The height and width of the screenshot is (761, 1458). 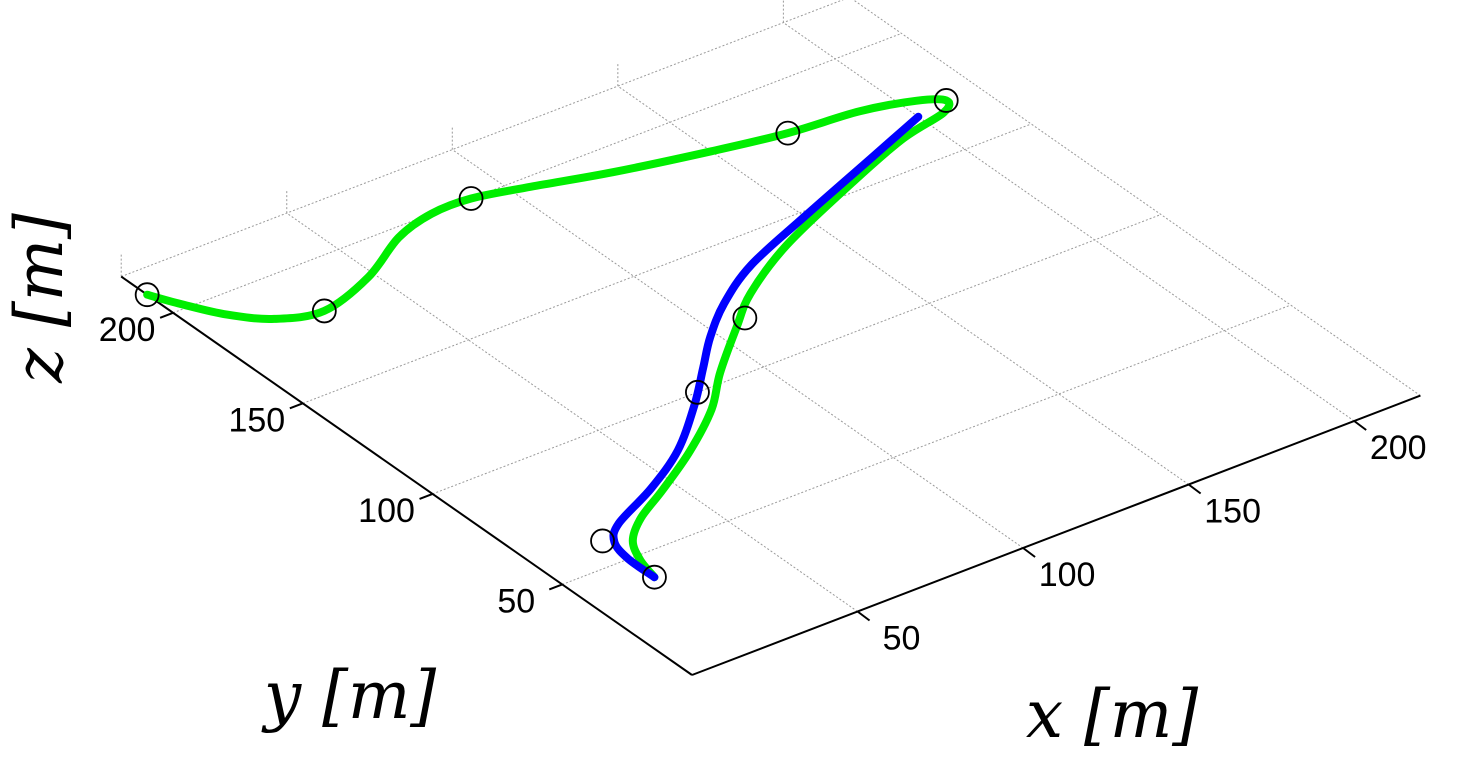 I want to click on y-axis-label: y [m], so click(x=349, y=695).